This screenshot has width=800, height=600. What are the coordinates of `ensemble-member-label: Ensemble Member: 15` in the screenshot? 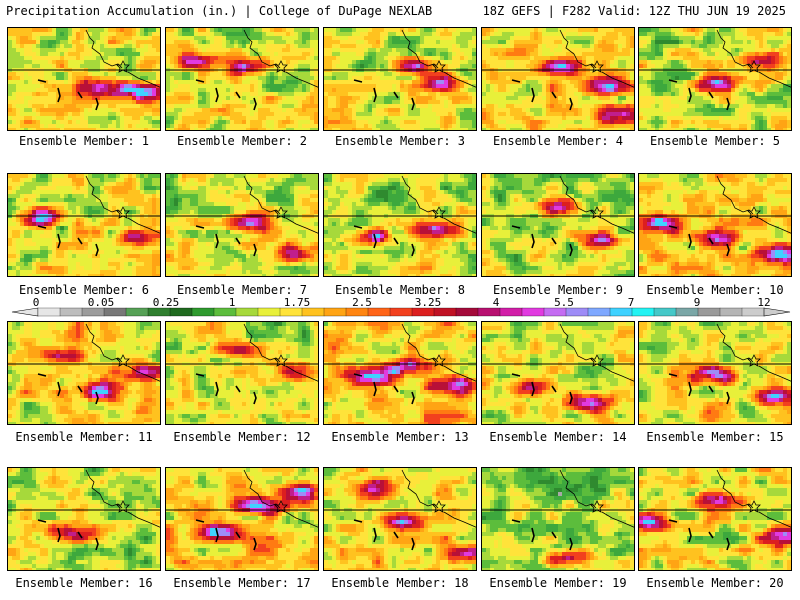 It's located at (715, 437).